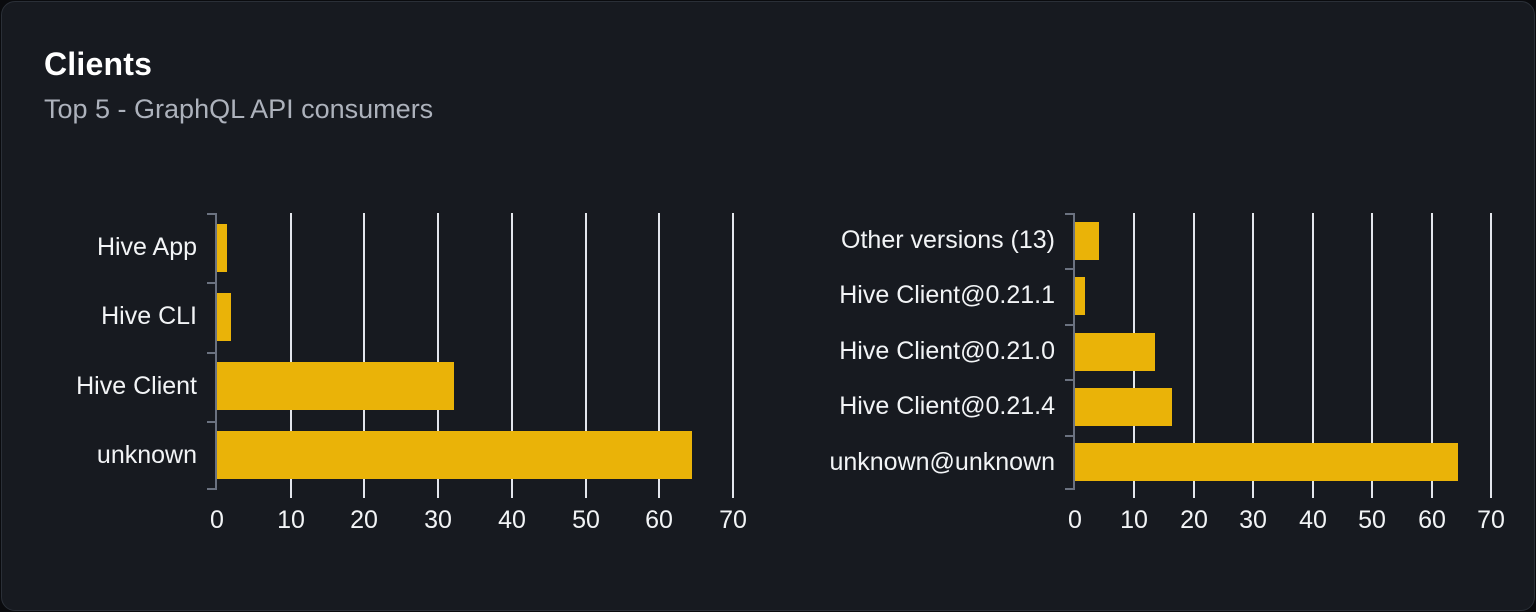 The width and height of the screenshot is (1536, 612). I want to click on bar-hive-client, so click(335, 386).